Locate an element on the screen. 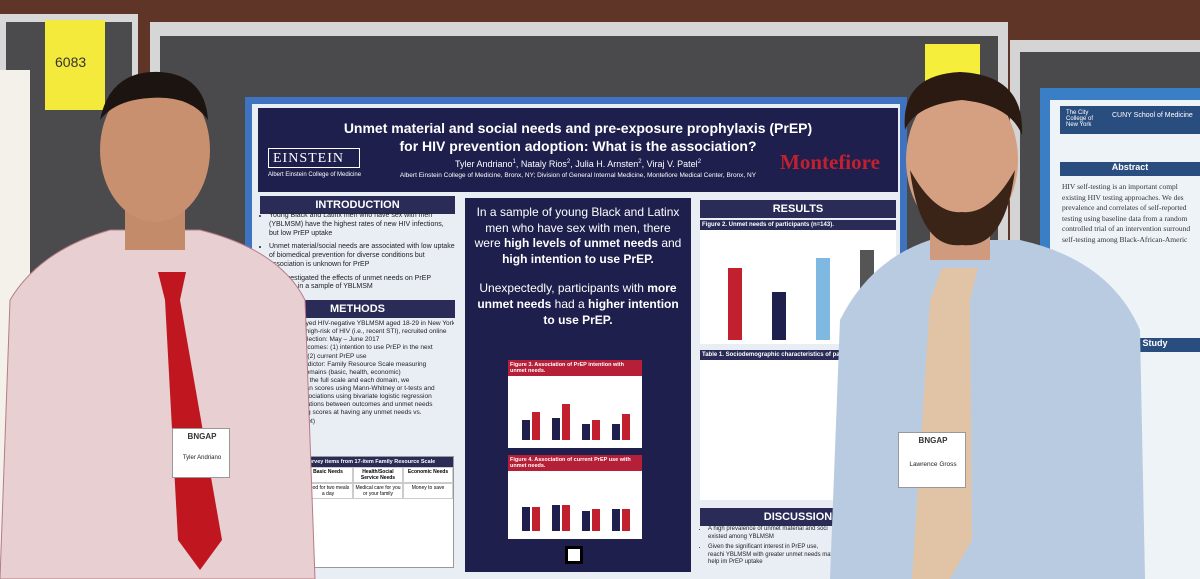 Image resolution: width=1200 pixels, height=579 pixels. finding-text: had a is located at coordinates (570, 303).